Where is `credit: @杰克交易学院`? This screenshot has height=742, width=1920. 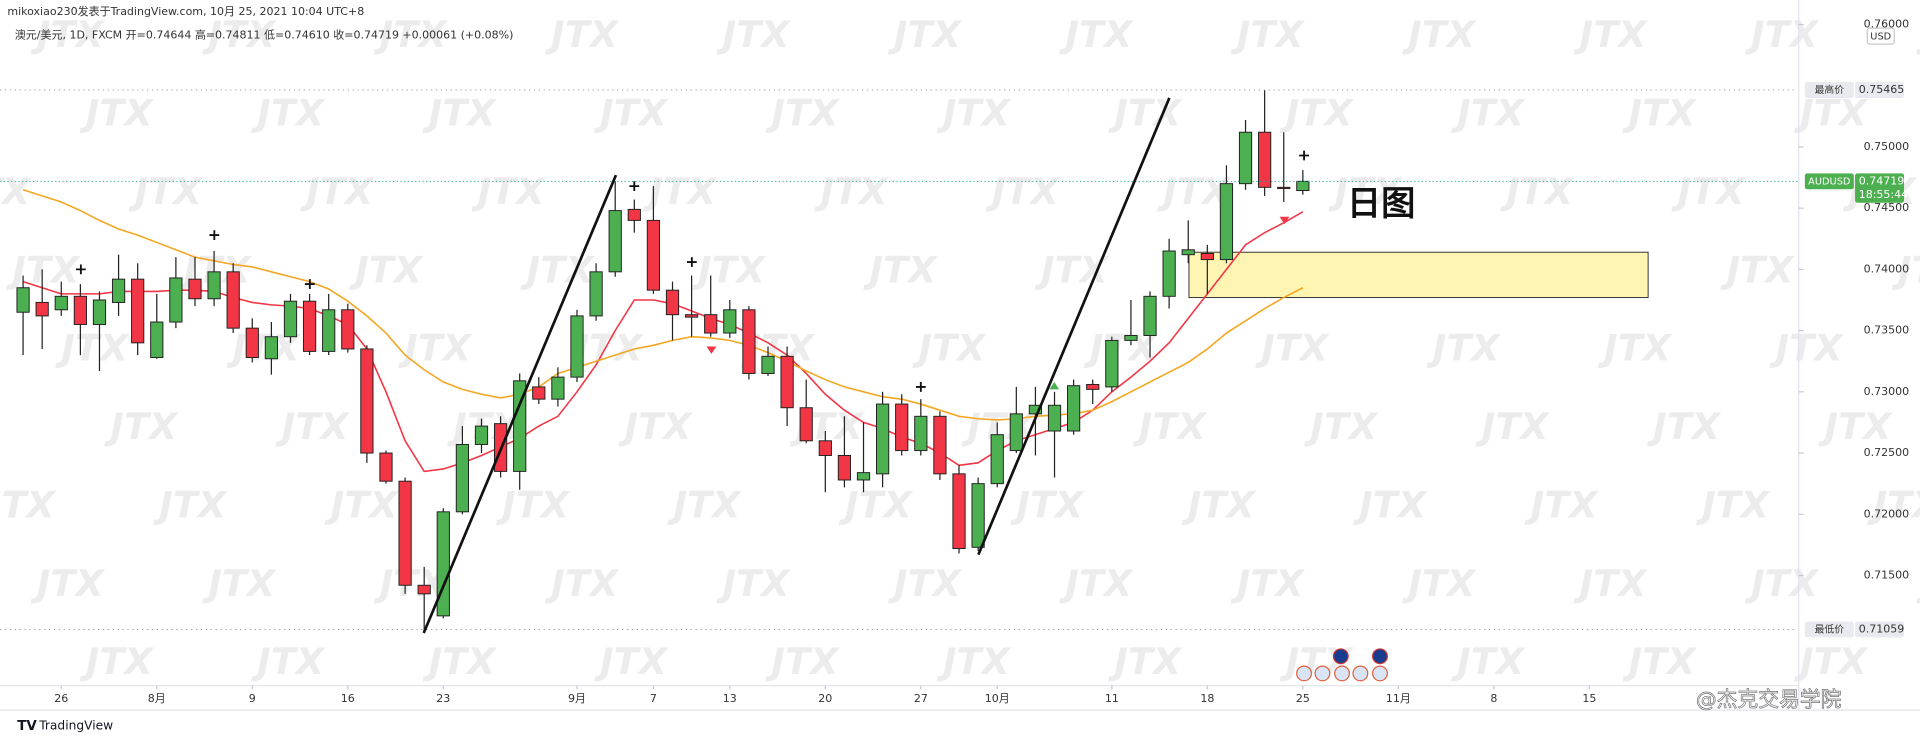
credit: @杰克交易学院 is located at coordinates (1769, 699).